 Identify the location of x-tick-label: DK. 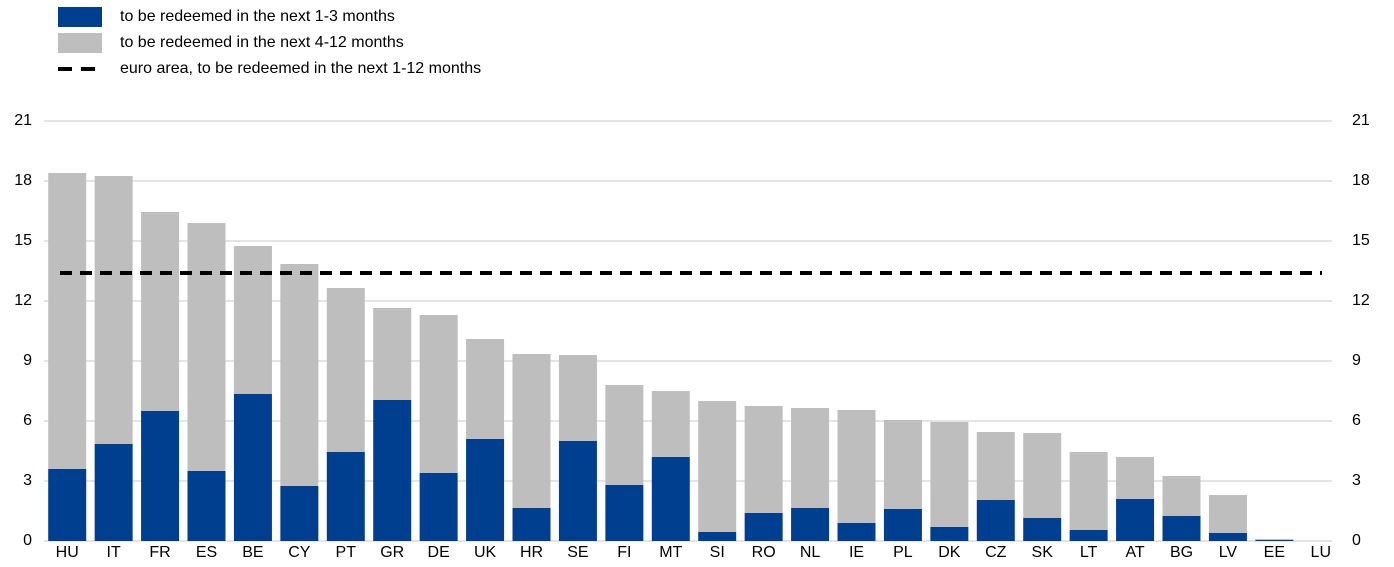
(949, 552).